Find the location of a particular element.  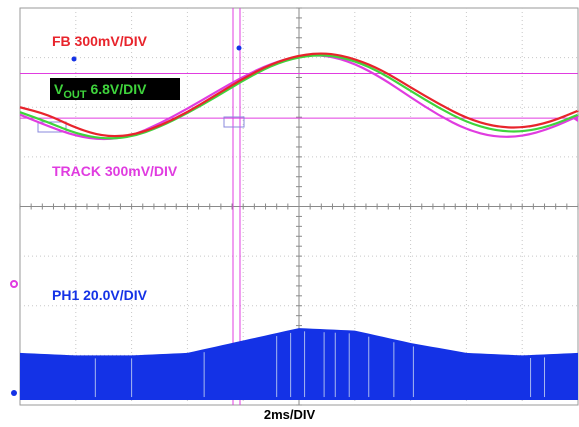

vout-label-scale: 6.8V/DIV is located at coordinates (117, 89).